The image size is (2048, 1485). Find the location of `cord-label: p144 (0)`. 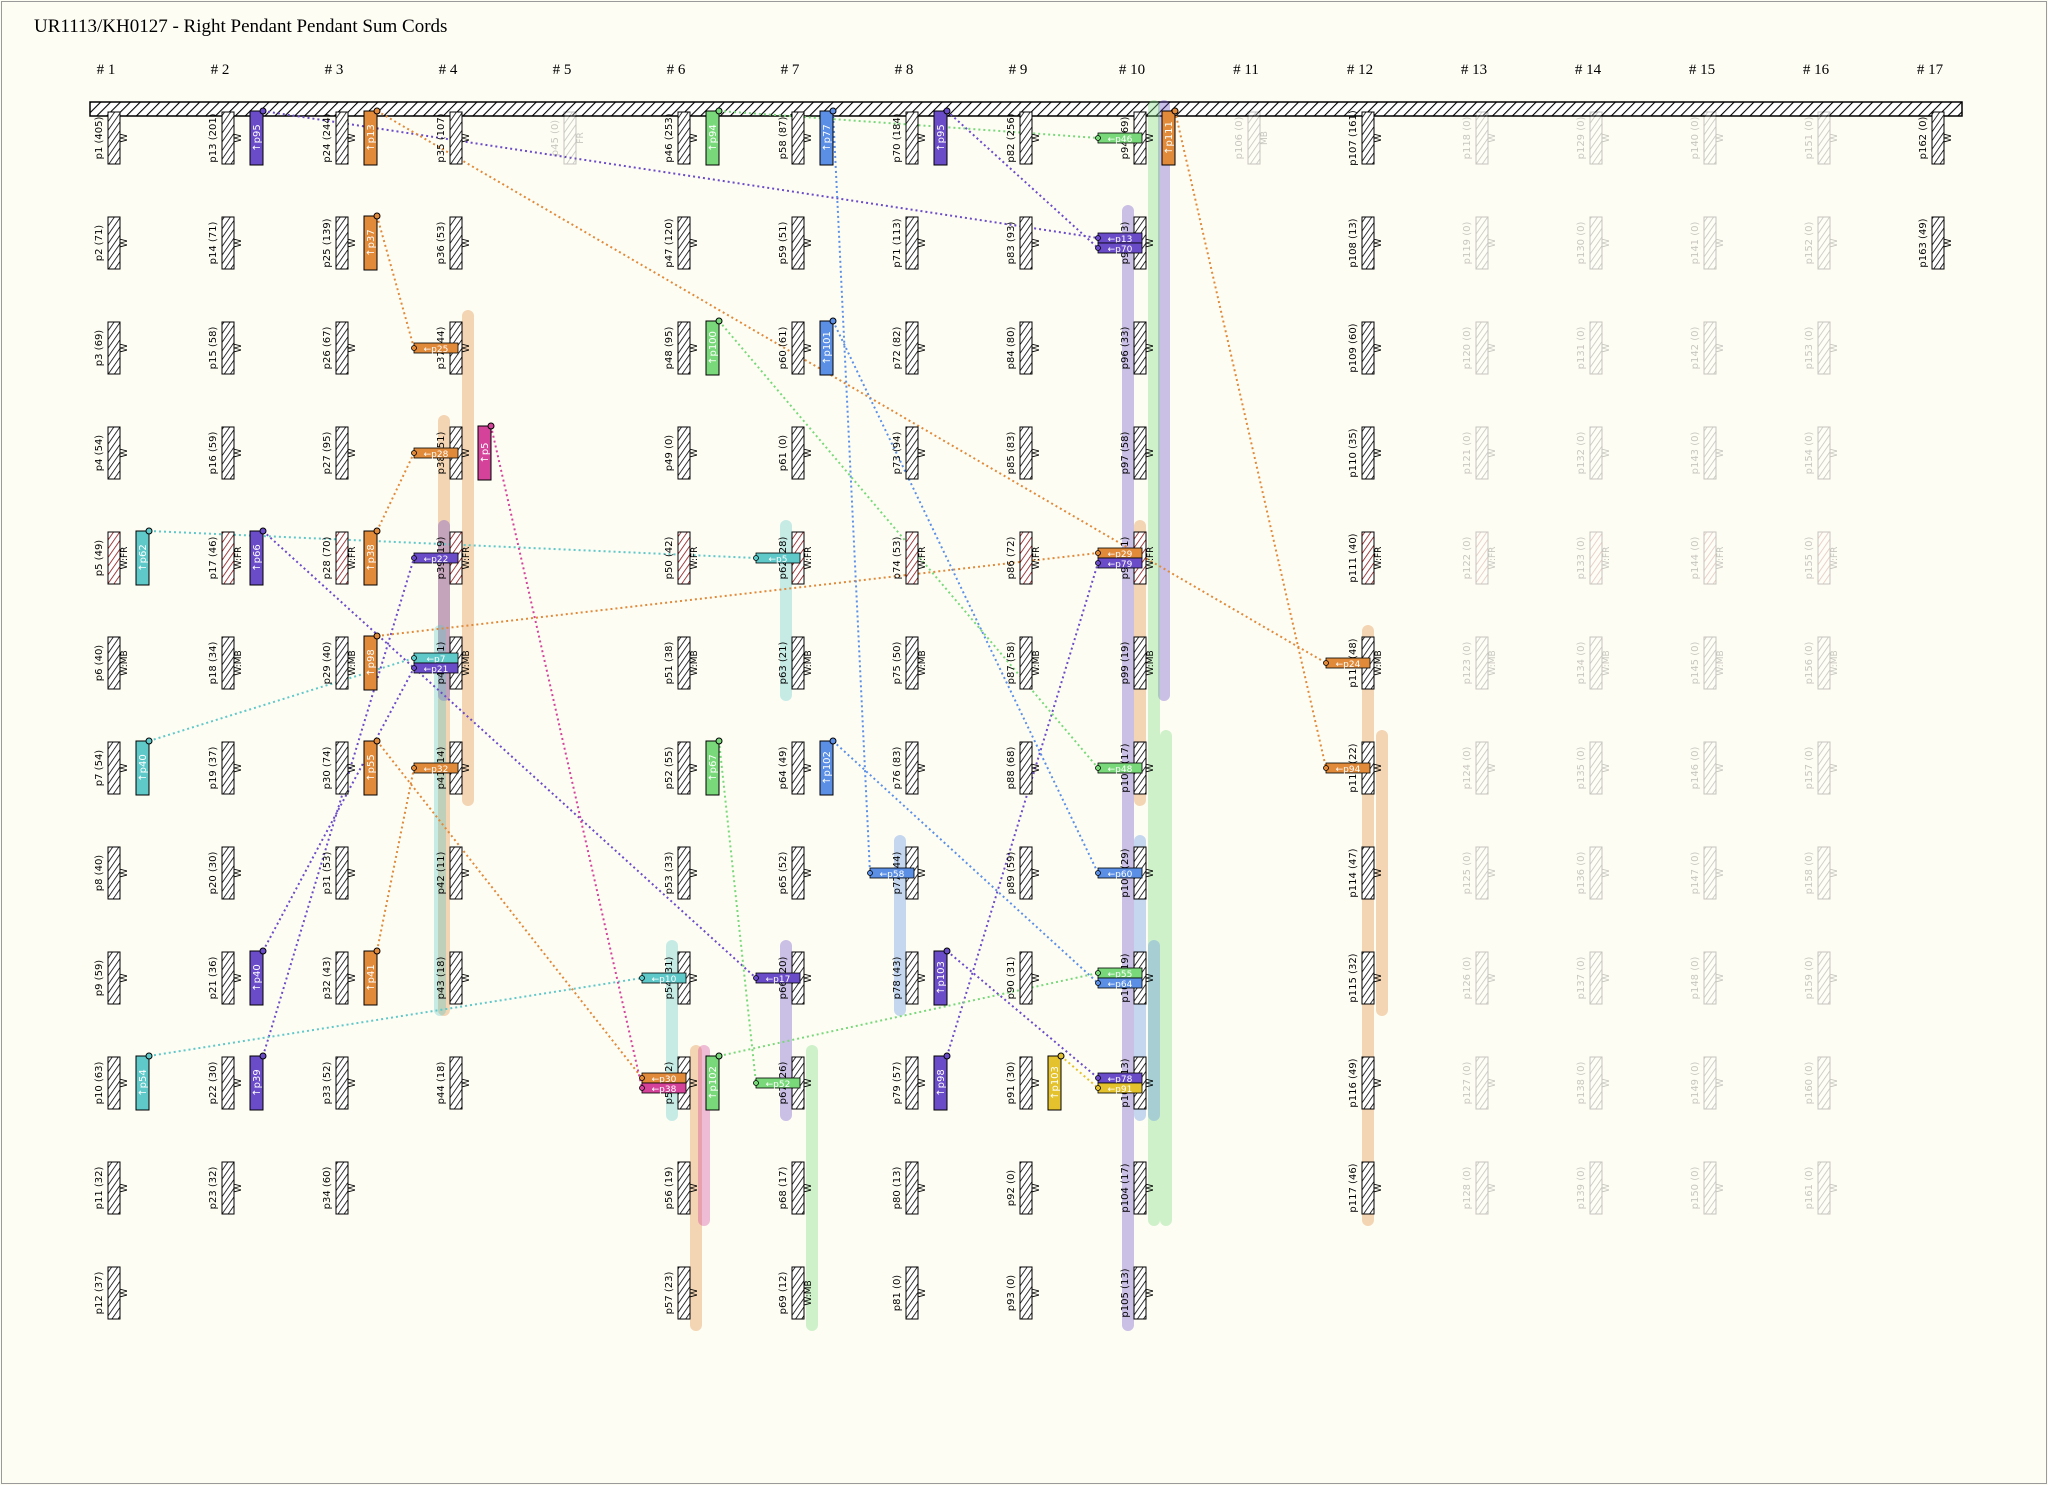

cord-label: p144 (0) is located at coordinates (1695, 558).